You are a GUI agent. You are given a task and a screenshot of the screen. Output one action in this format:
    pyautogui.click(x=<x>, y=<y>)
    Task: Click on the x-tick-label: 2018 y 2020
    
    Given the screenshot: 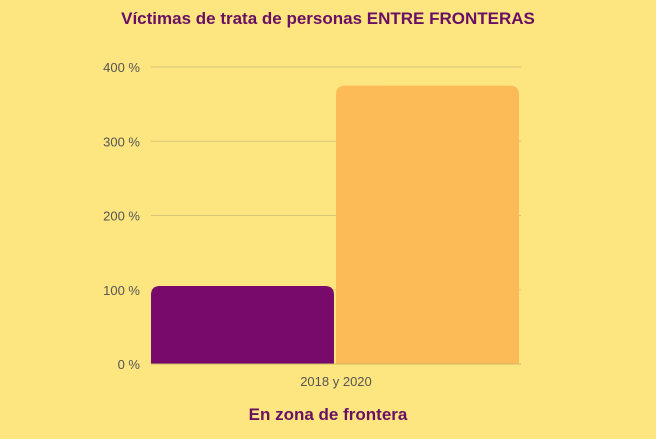 What is the action you would take?
    pyautogui.click(x=336, y=381)
    